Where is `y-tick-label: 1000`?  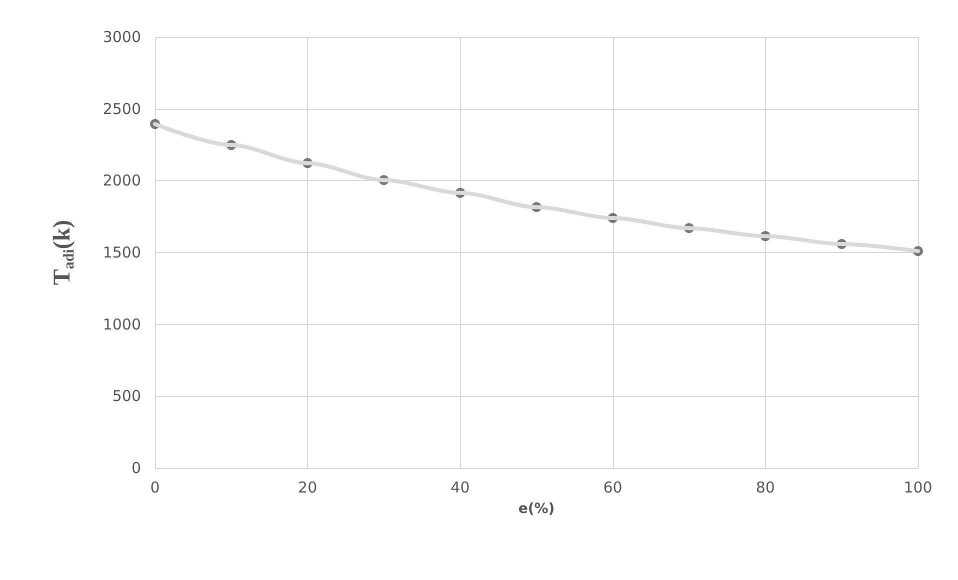
y-tick-label: 1000 is located at coordinates (121, 324).